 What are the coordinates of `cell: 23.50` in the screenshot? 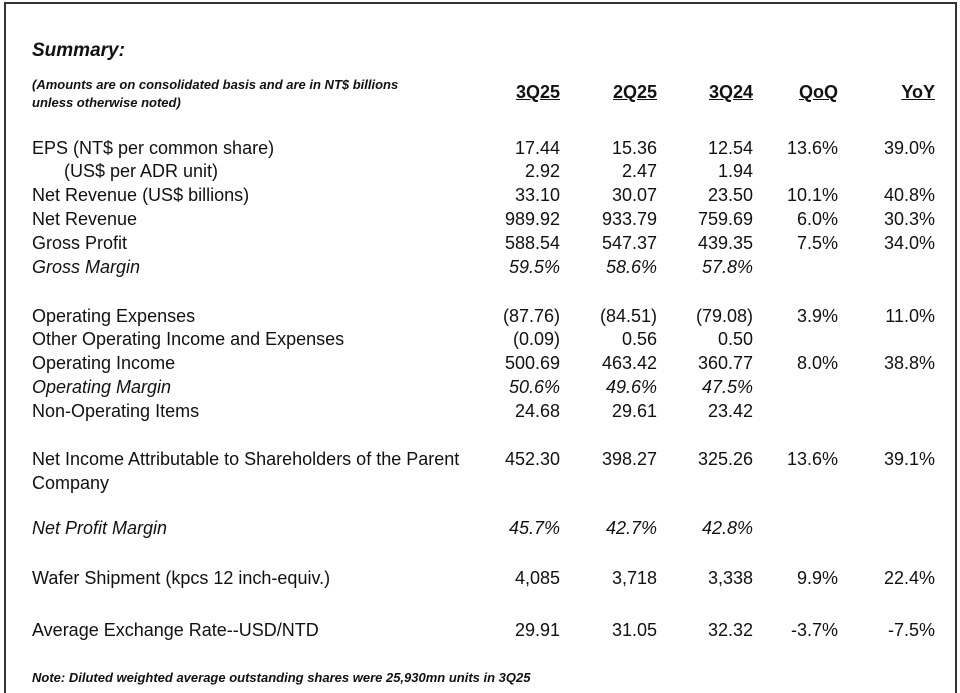 It's located at (730, 195).